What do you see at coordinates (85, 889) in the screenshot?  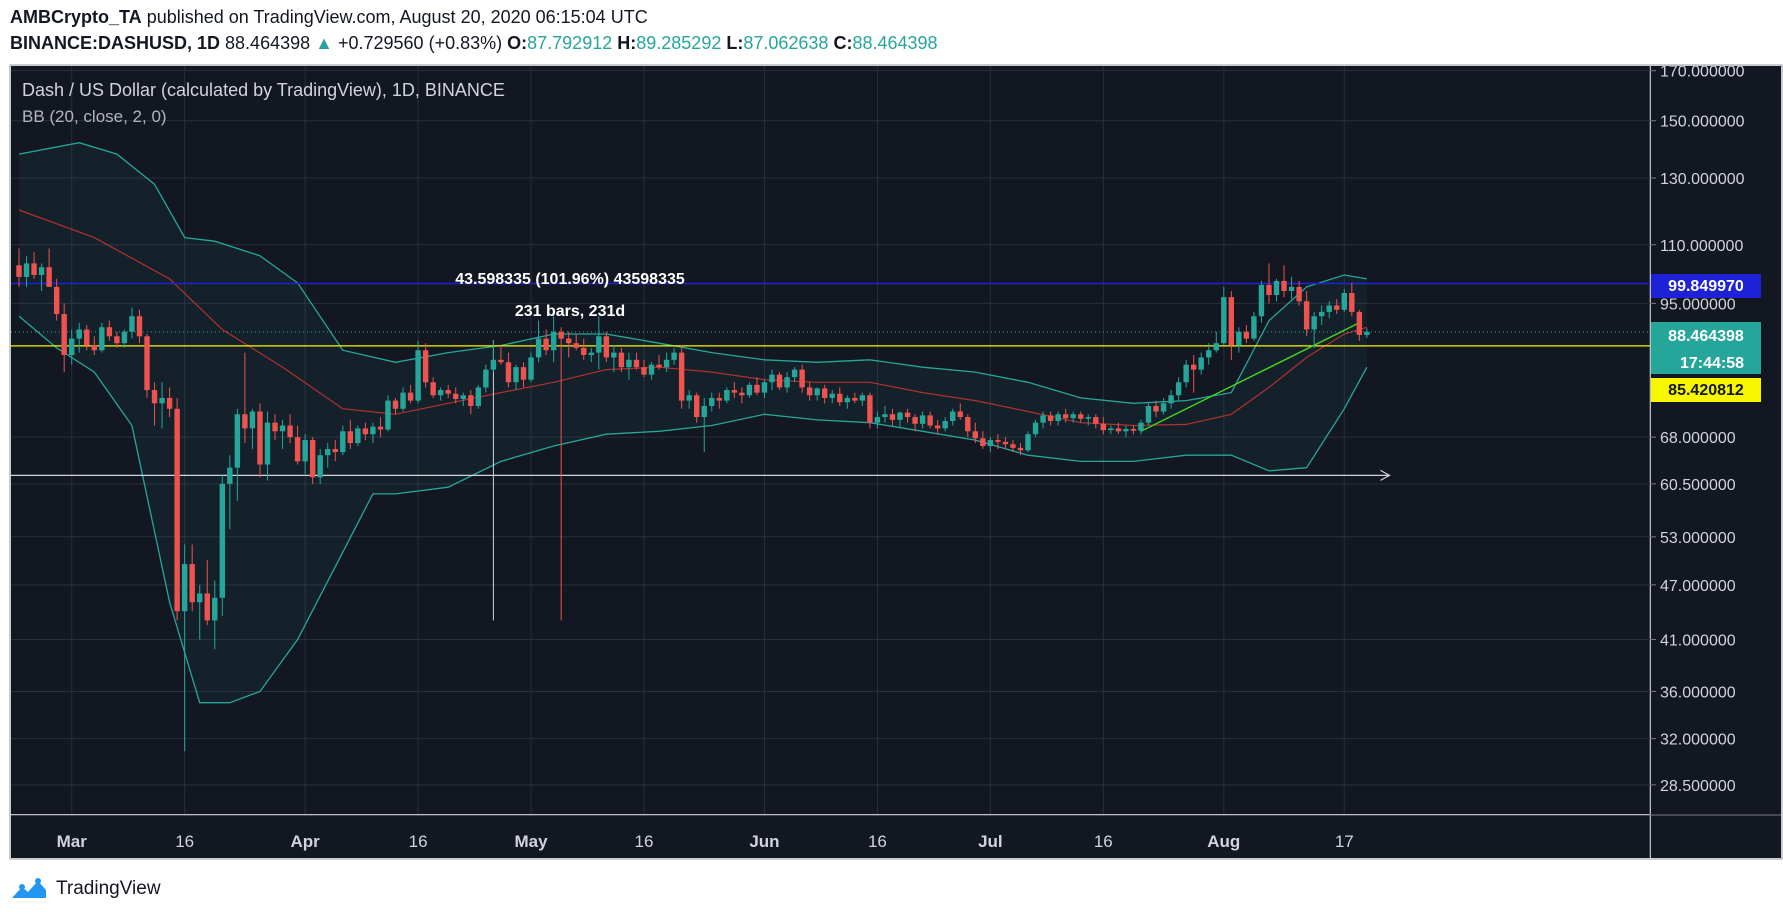 I see `tradingview-footer: TradingView` at bounding box center [85, 889].